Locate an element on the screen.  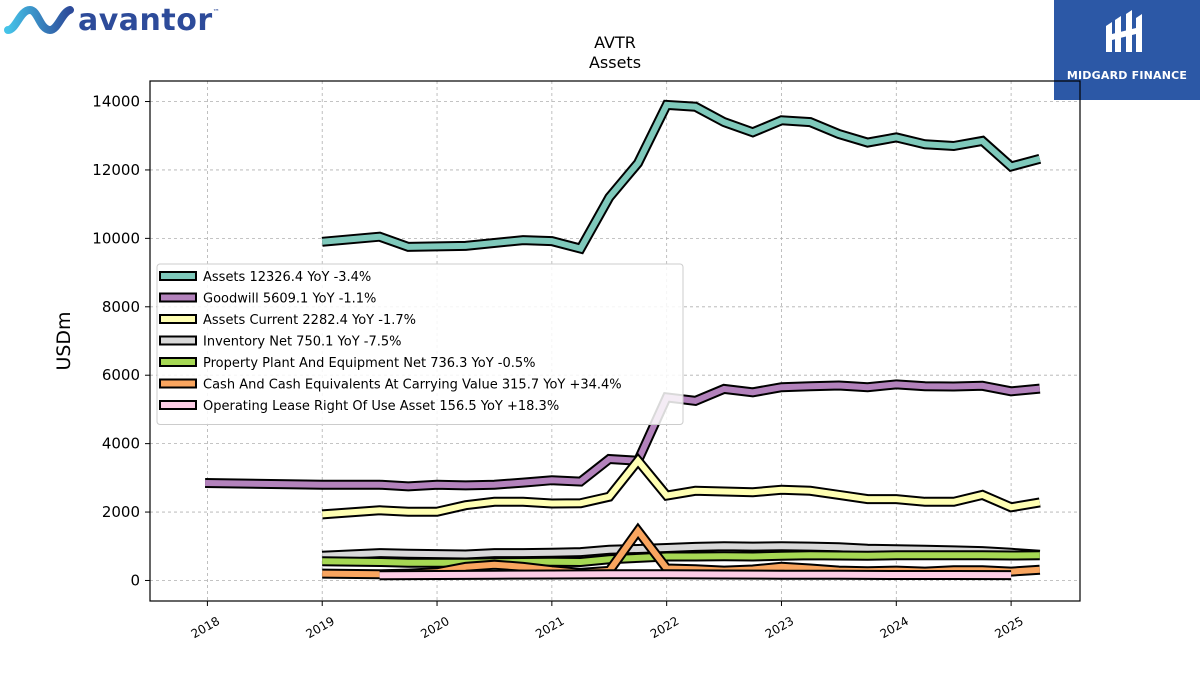
legend-label-2: Assets Current 2282.4 YoY -1.7% is located at coordinates (309, 320).